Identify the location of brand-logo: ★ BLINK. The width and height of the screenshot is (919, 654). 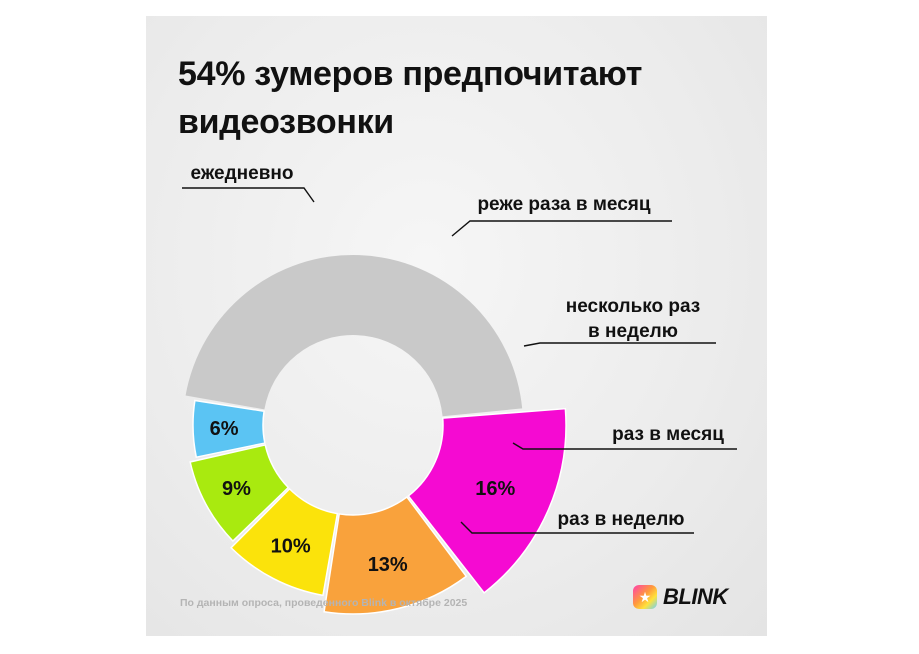
(680, 597).